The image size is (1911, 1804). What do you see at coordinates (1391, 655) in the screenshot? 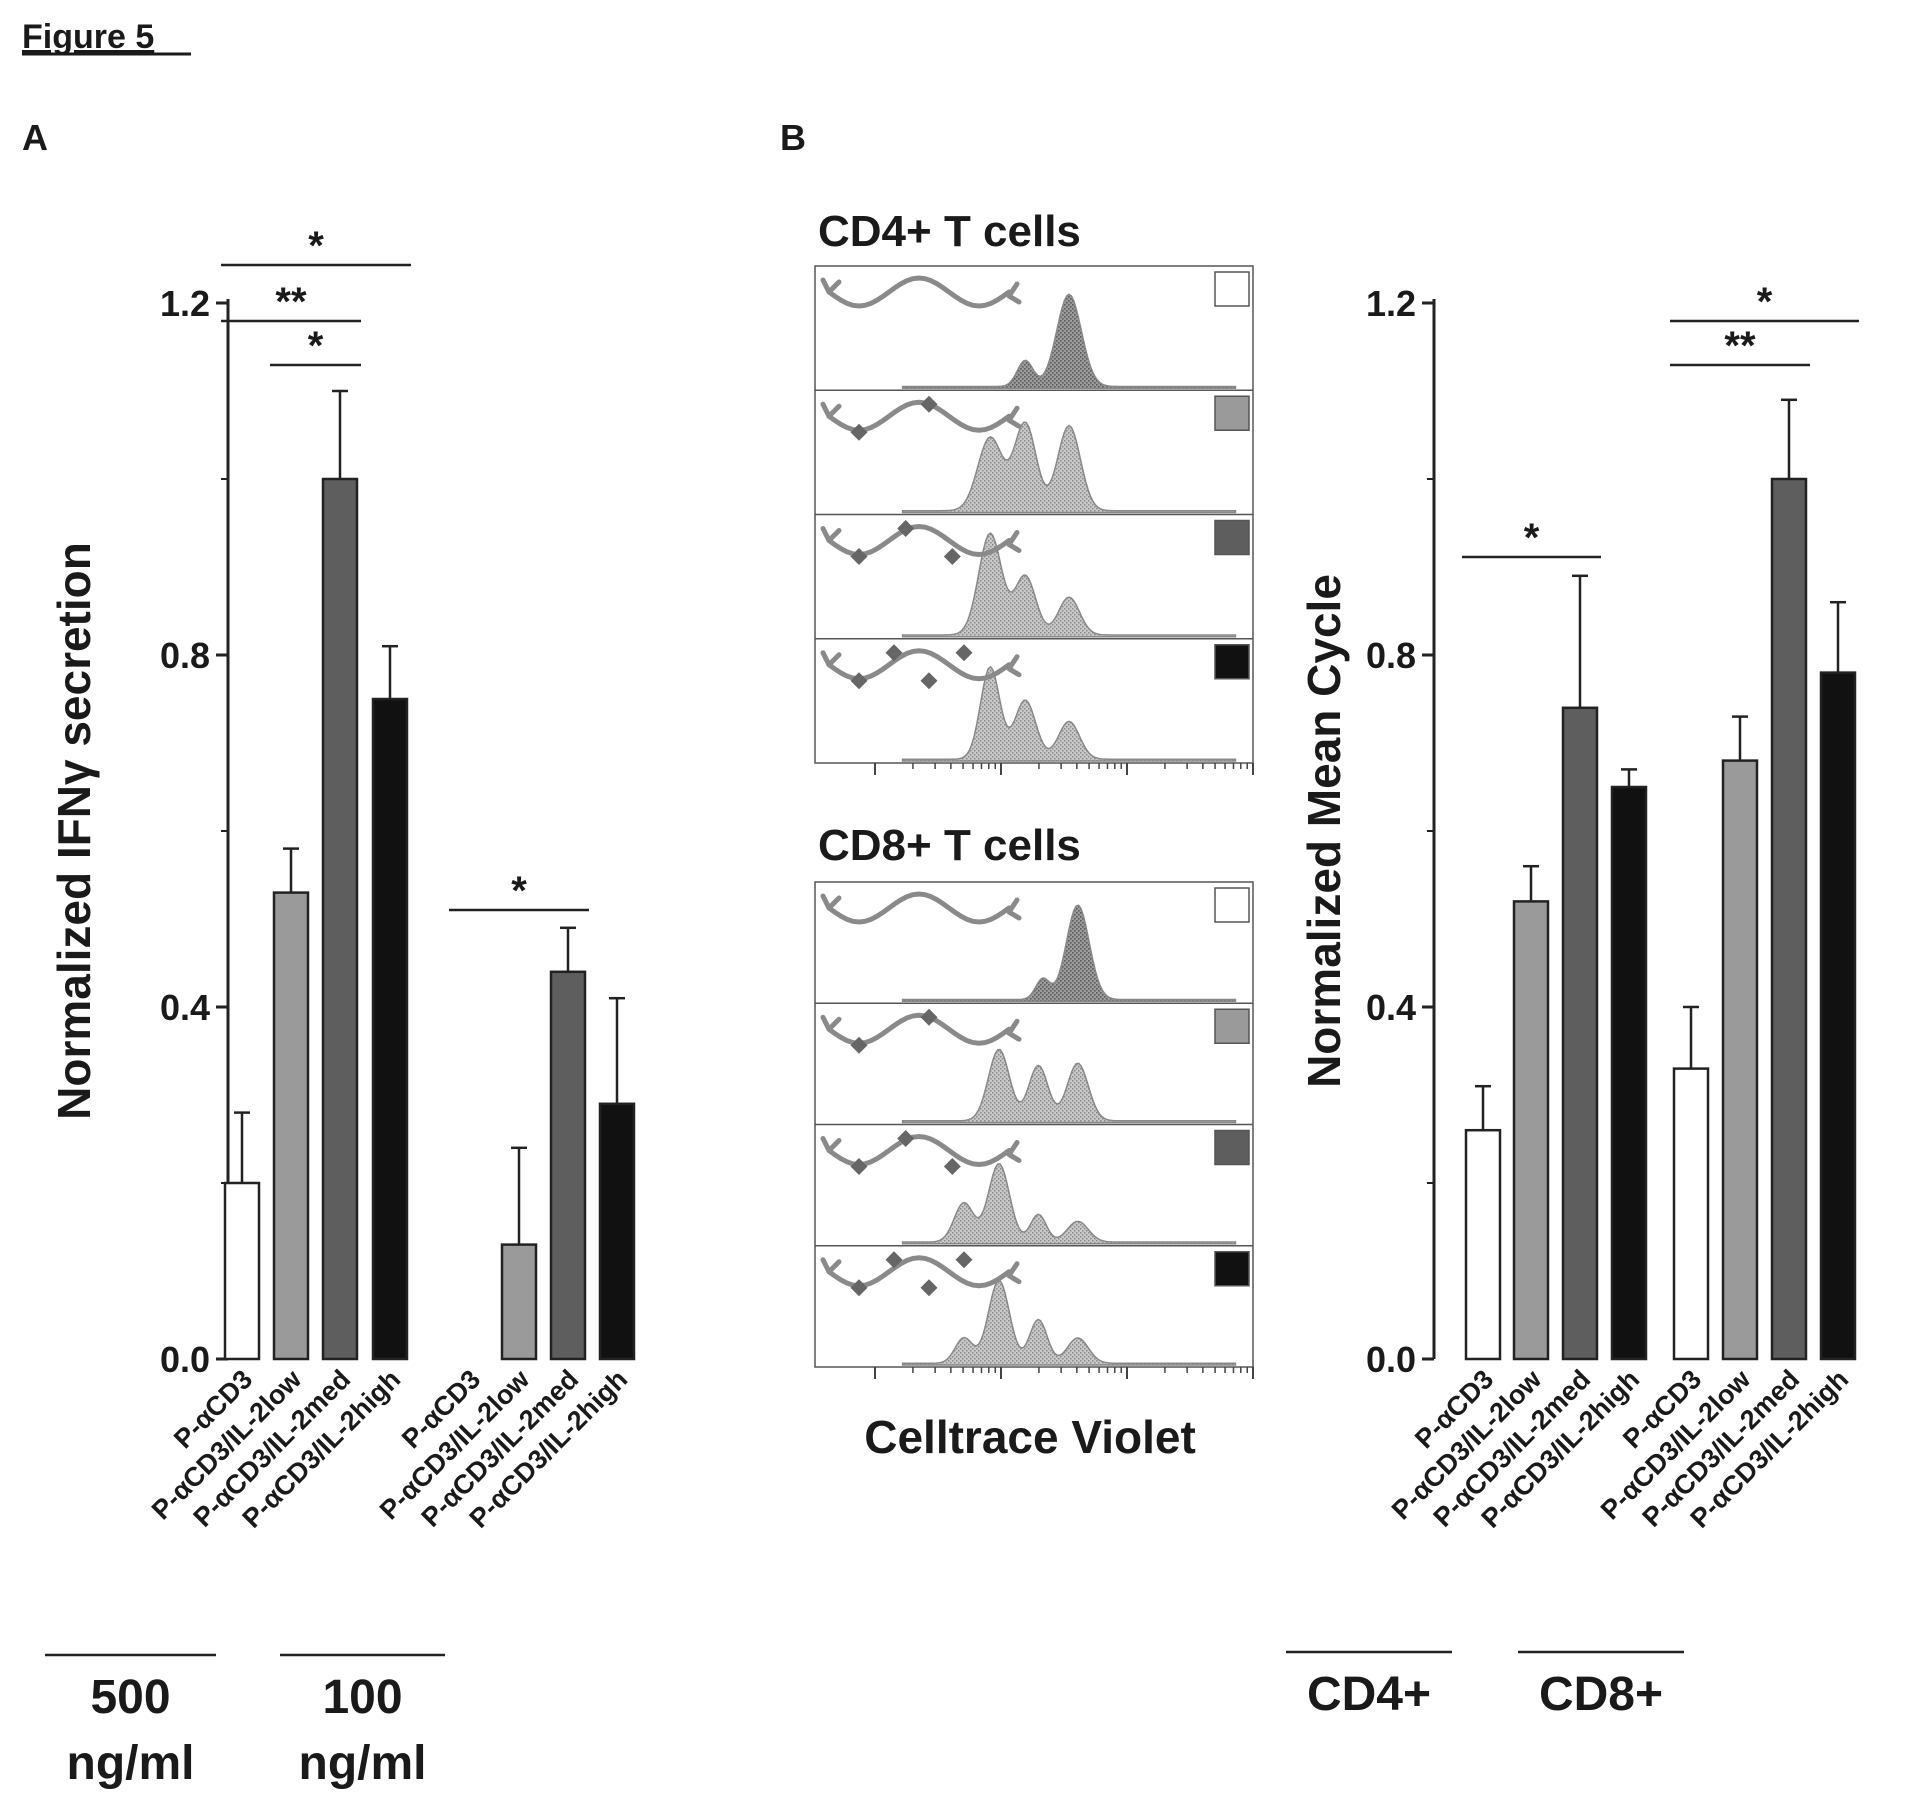
I see `chart-b-y-tick-label: 0.8` at bounding box center [1391, 655].